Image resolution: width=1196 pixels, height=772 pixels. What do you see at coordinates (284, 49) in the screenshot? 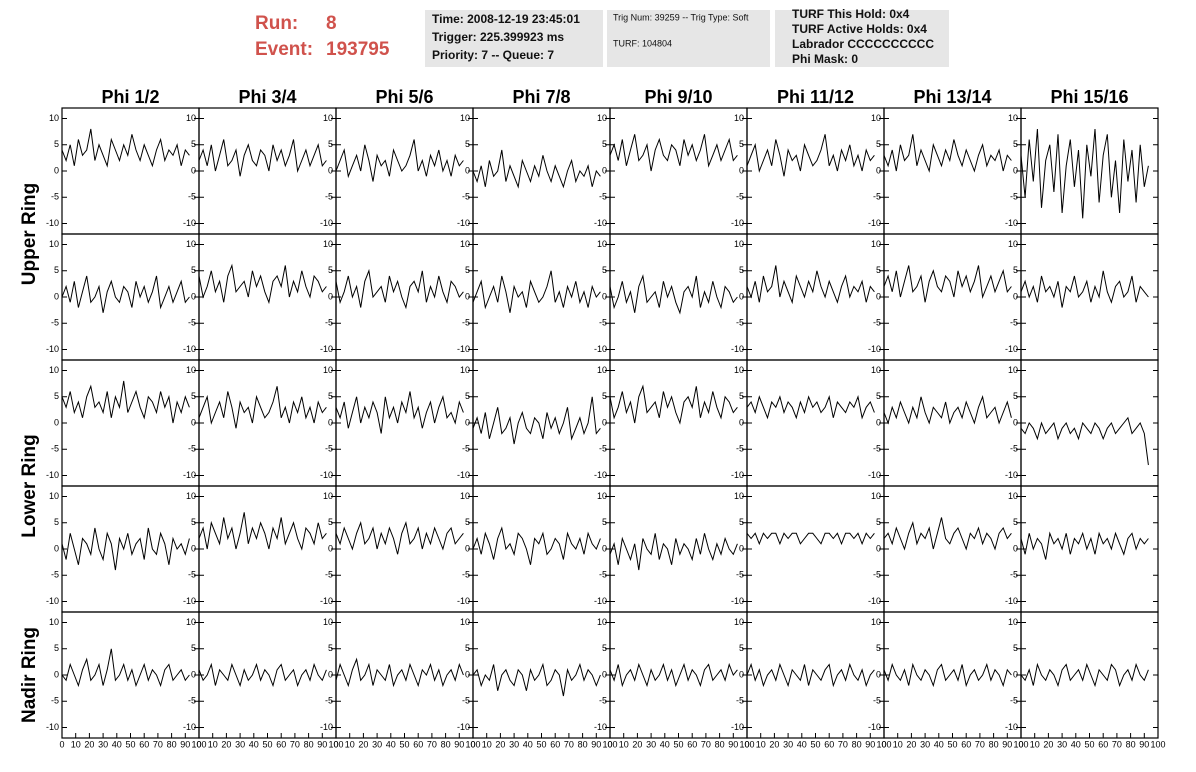
I see `event-label: Event:` at bounding box center [284, 49].